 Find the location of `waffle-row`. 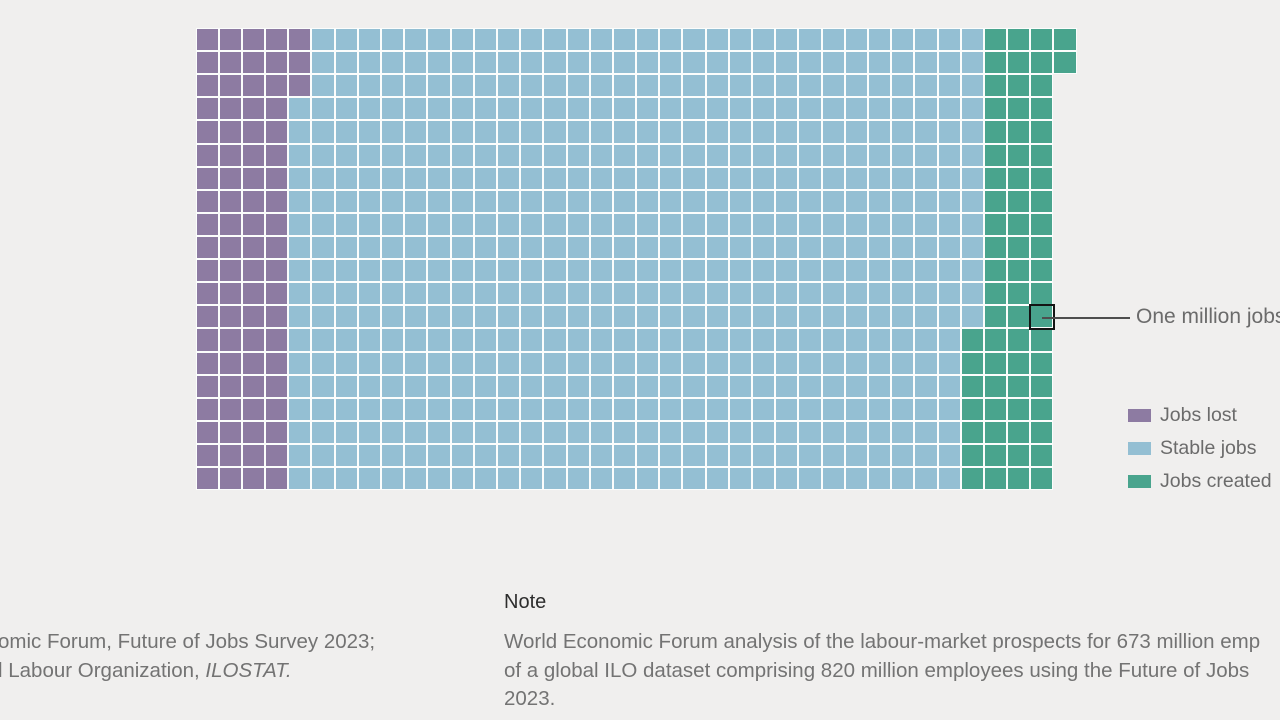

waffle-row is located at coordinates (636, 479).